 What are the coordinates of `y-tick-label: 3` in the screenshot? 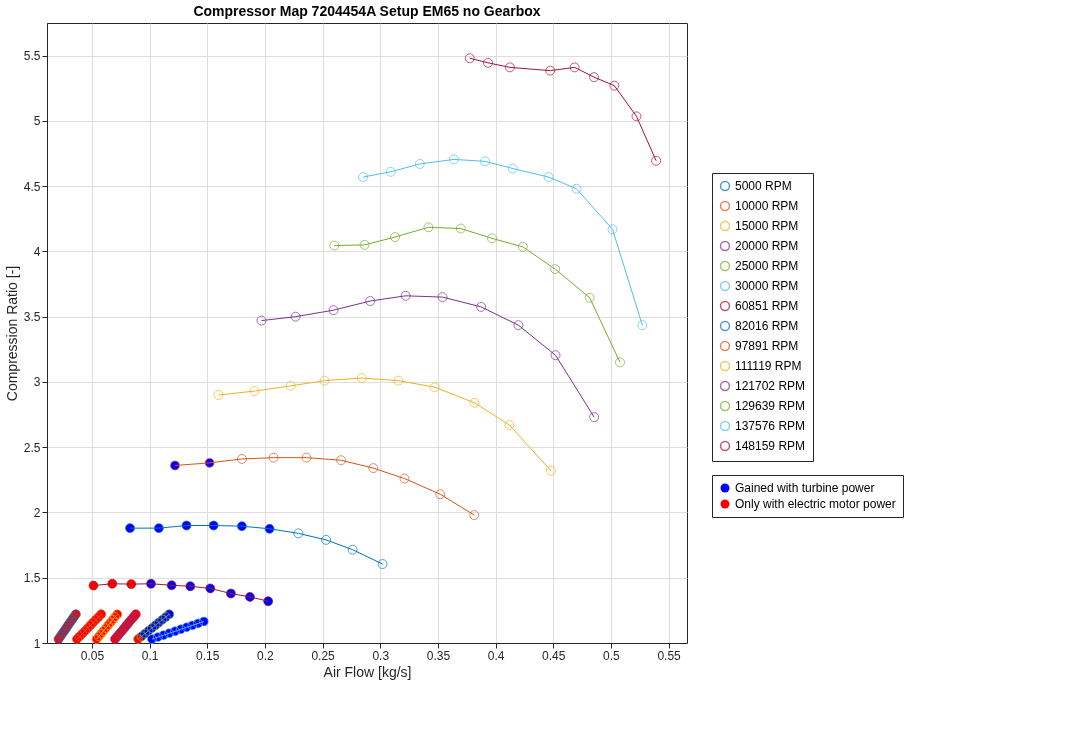 It's located at (37, 382).